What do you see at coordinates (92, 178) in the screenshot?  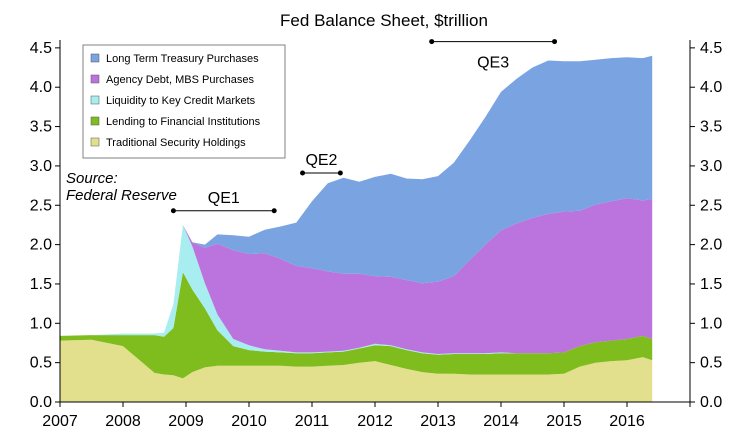 I see `source-label: Source:` at bounding box center [92, 178].